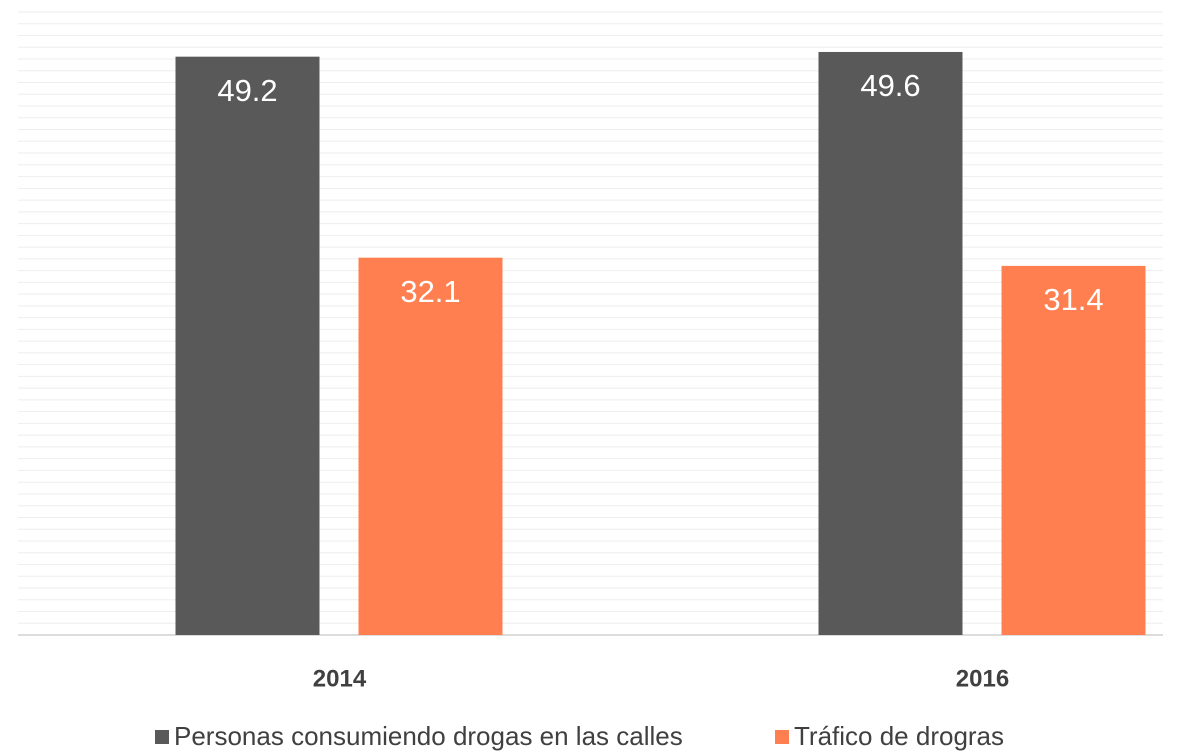  What do you see at coordinates (899, 736) in the screenshot?
I see `legend-label: Tráfico de drogras` at bounding box center [899, 736].